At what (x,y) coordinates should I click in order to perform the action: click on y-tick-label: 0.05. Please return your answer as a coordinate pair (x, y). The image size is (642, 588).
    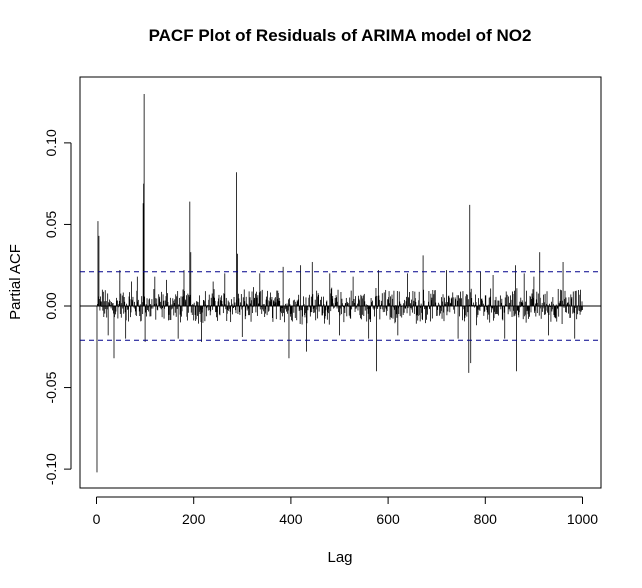
    Looking at the image, I should click on (51, 224).